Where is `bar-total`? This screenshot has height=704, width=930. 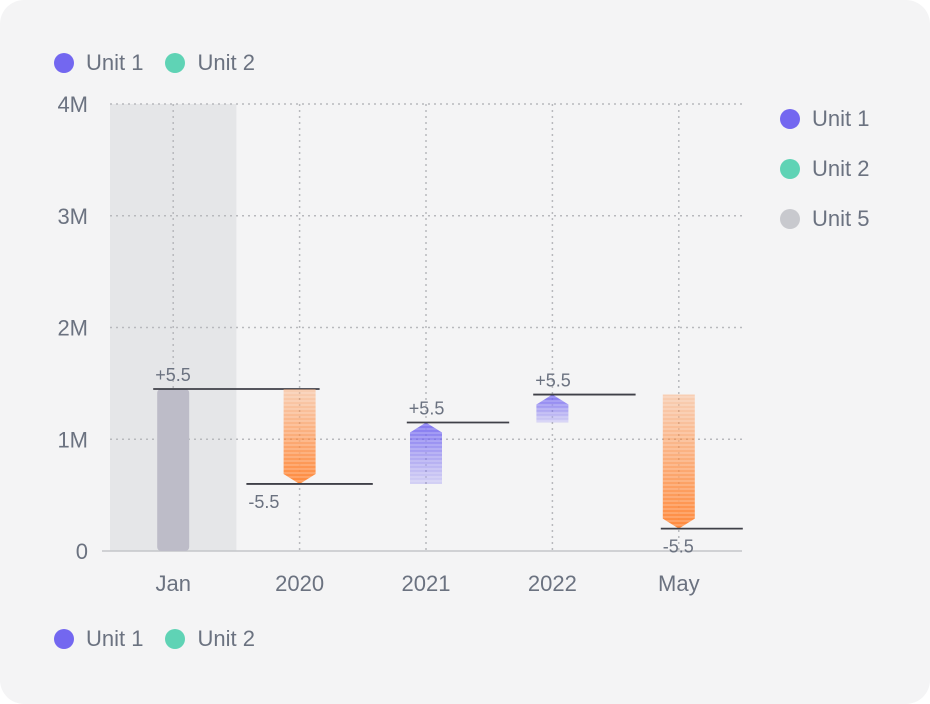 bar-total is located at coordinates (173, 469).